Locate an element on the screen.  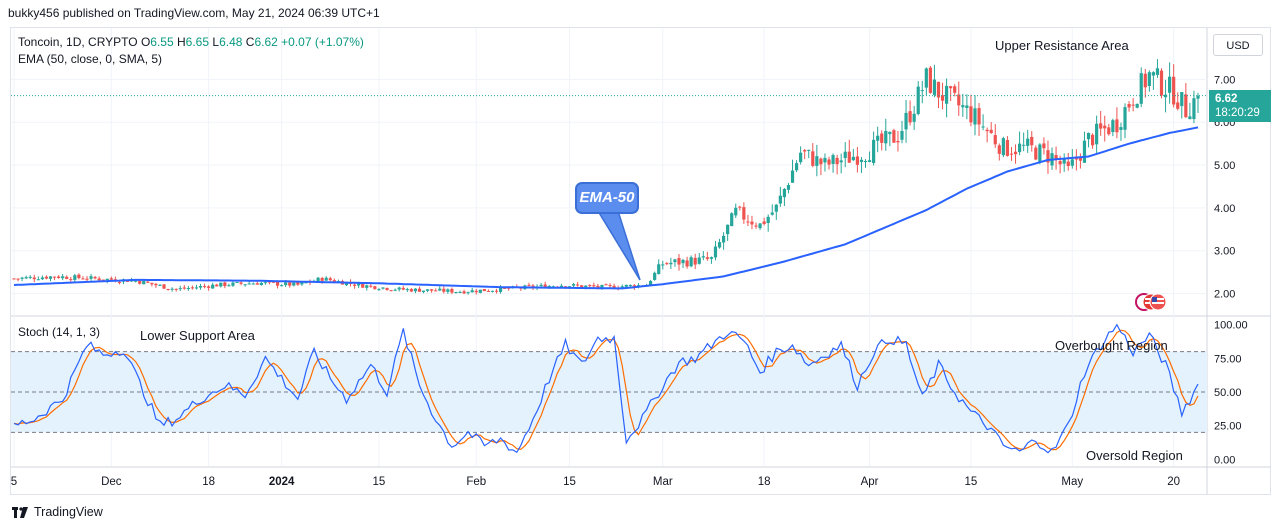
close-label: C is located at coordinates (250, 42).